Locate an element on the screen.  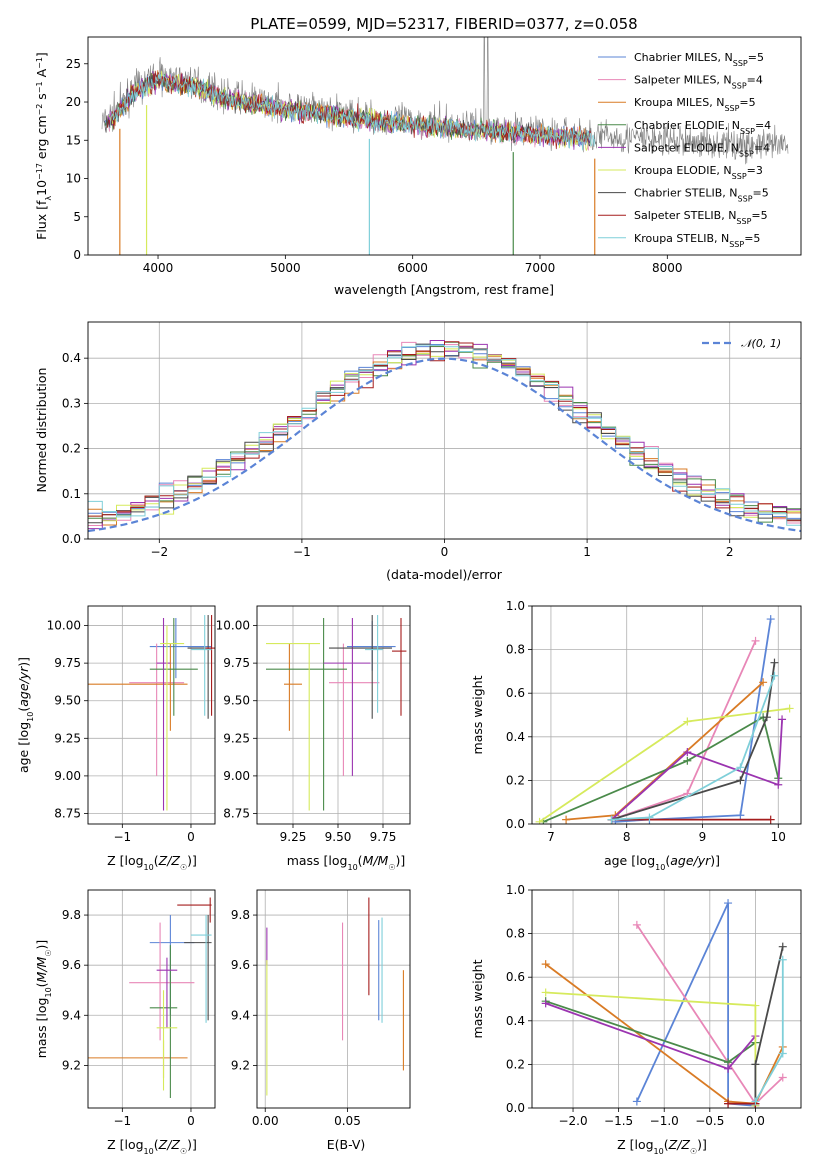
x-tick-label: −1.5 is located at coordinates (618, 1121).